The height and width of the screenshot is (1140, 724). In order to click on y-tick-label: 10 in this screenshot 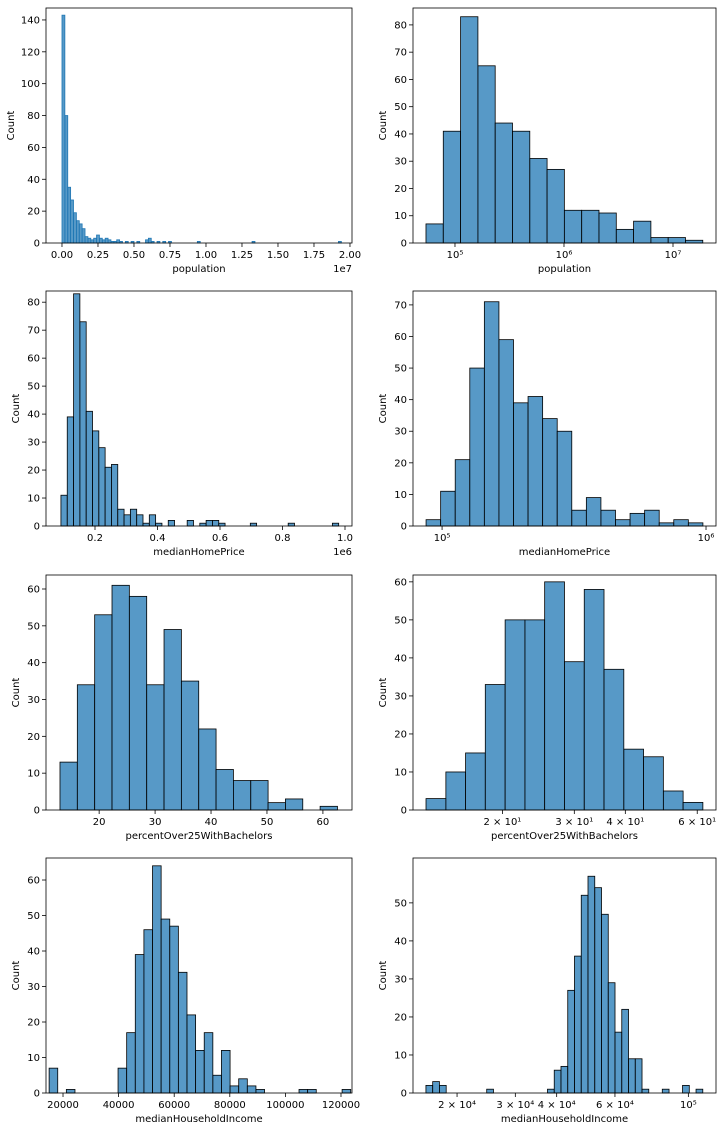, I will do `click(400, 216)`.